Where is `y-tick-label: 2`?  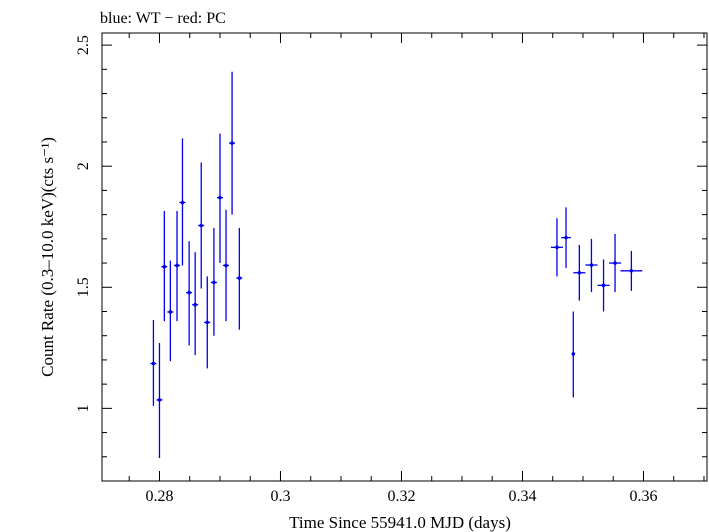
y-tick-label: 2 is located at coordinates (83, 166).